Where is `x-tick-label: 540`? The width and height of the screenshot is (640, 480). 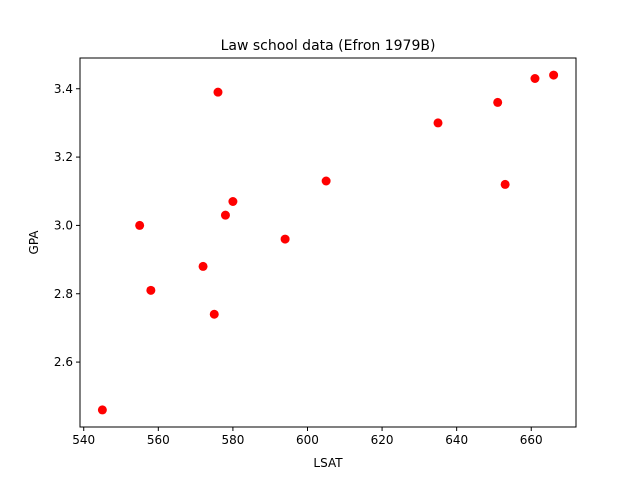
x-tick-label: 540 is located at coordinates (83, 440).